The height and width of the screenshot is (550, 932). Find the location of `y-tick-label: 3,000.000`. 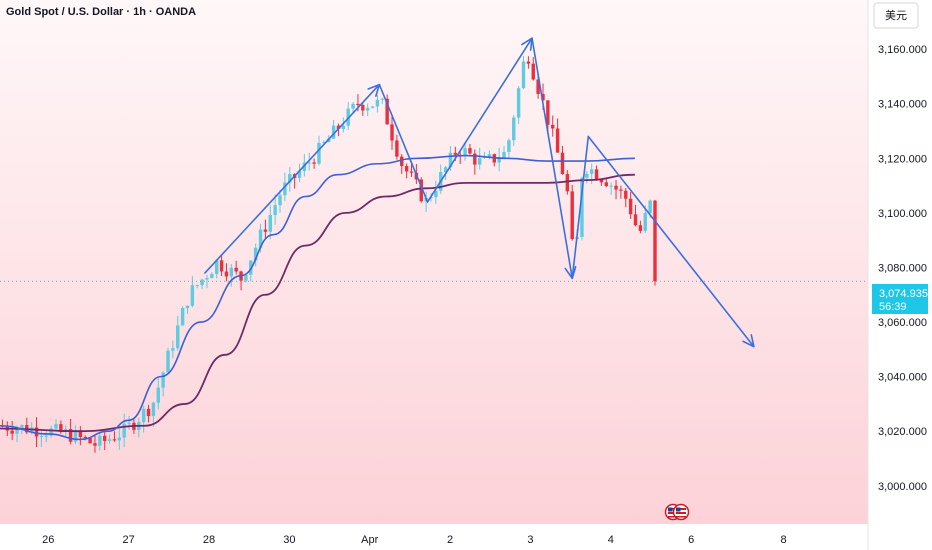

y-tick-label: 3,000.000 is located at coordinates (902, 487).